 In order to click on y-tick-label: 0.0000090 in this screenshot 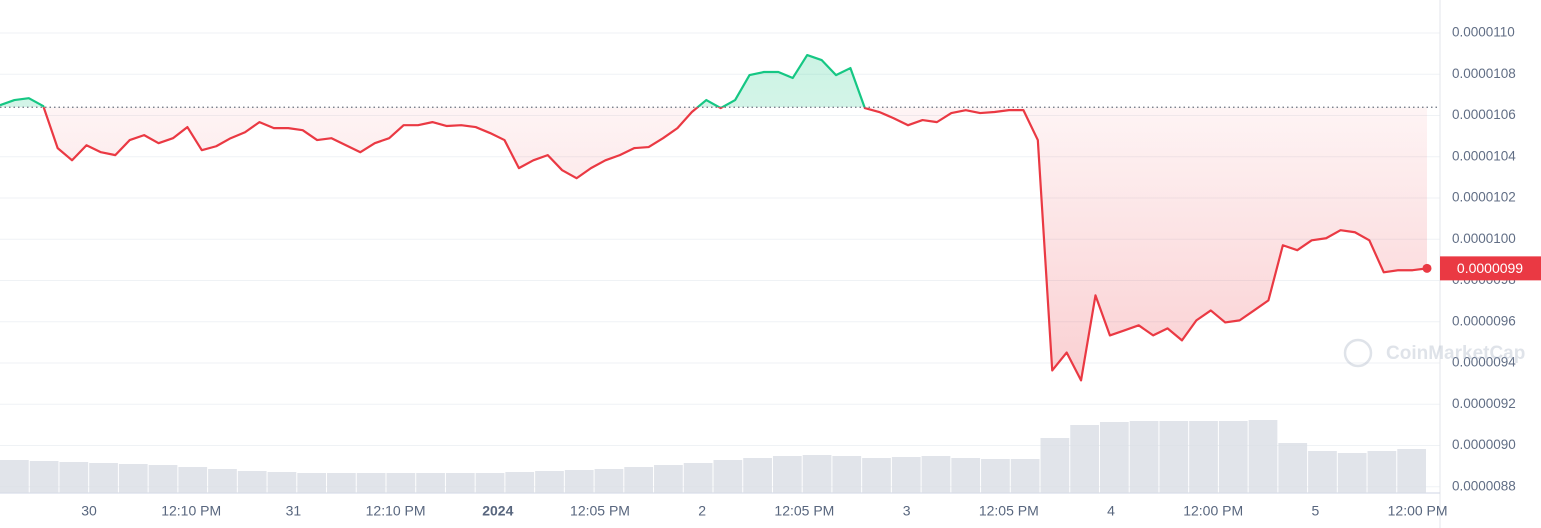, I will do `click(1484, 444)`.